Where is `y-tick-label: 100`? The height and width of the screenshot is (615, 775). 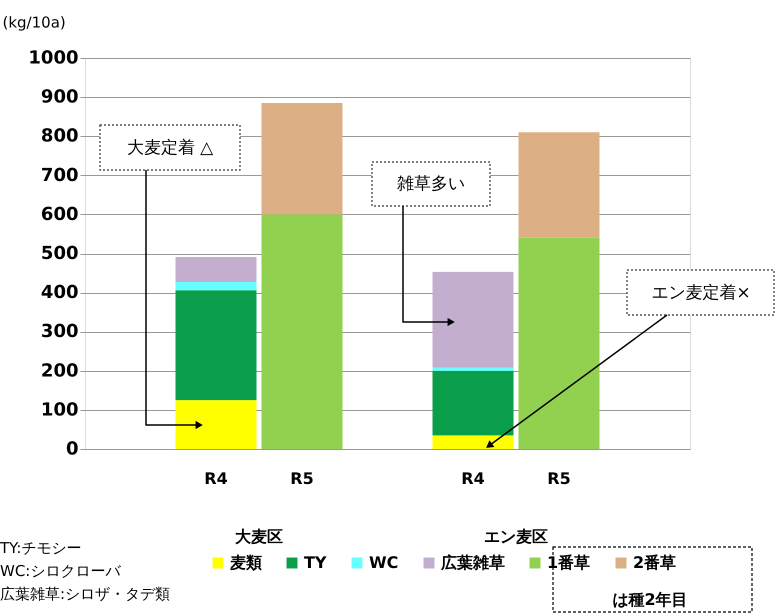
y-tick-label: 100 is located at coordinates (59, 409).